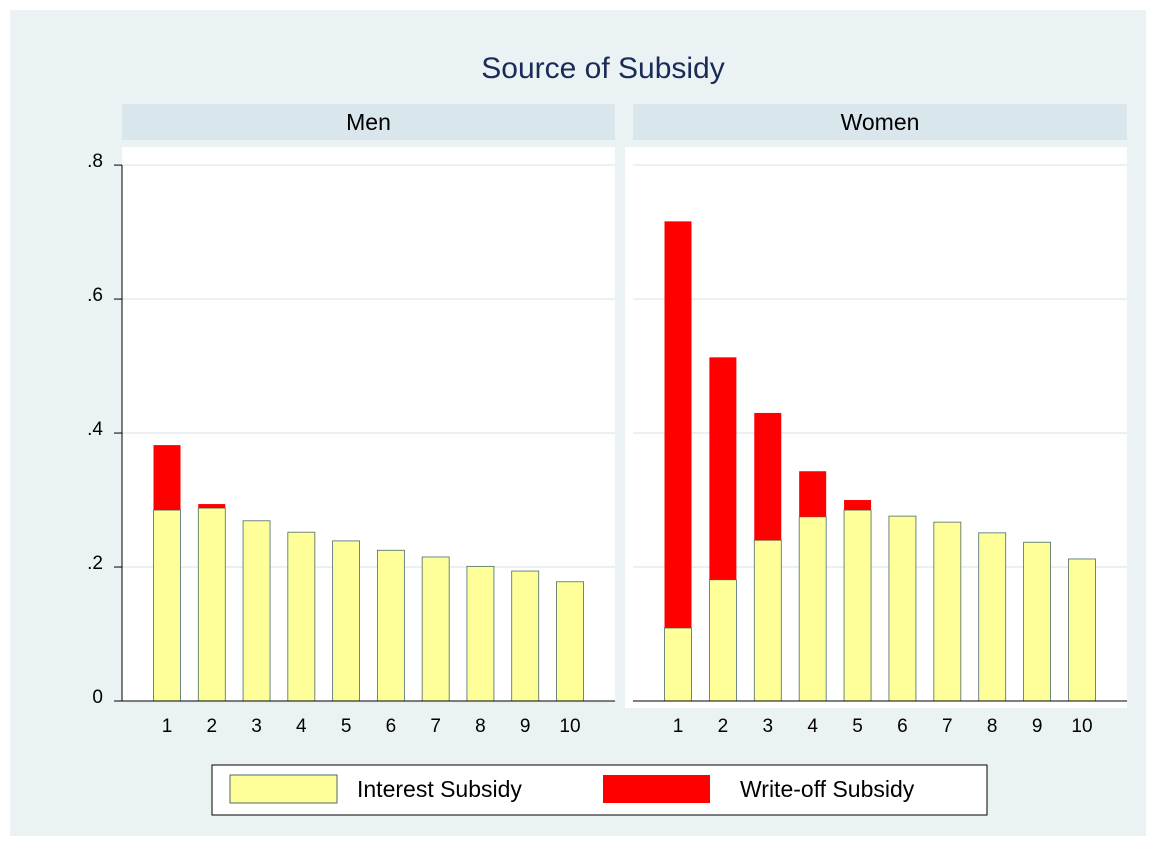  What do you see at coordinates (95, 161) in the screenshot?
I see `y-tick-label: .8` at bounding box center [95, 161].